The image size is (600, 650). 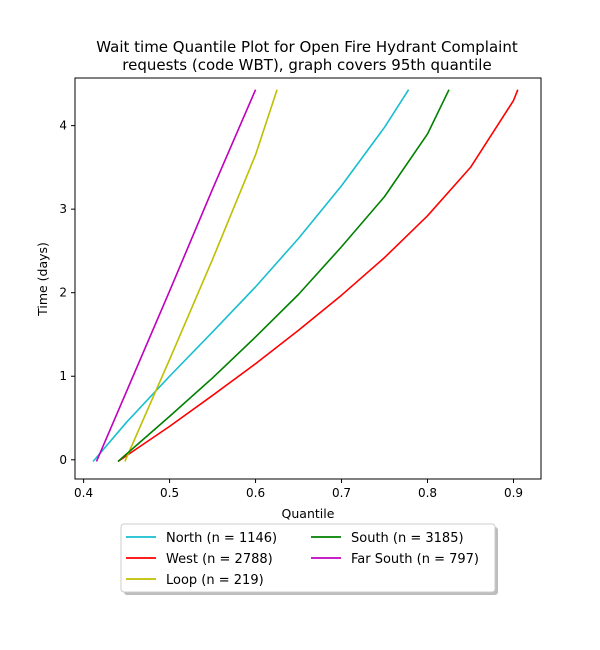 What do you see at coordinates (63, 293) in the screenshot?
I see `y-tick-label: 2` at bounding box center [63, 293].